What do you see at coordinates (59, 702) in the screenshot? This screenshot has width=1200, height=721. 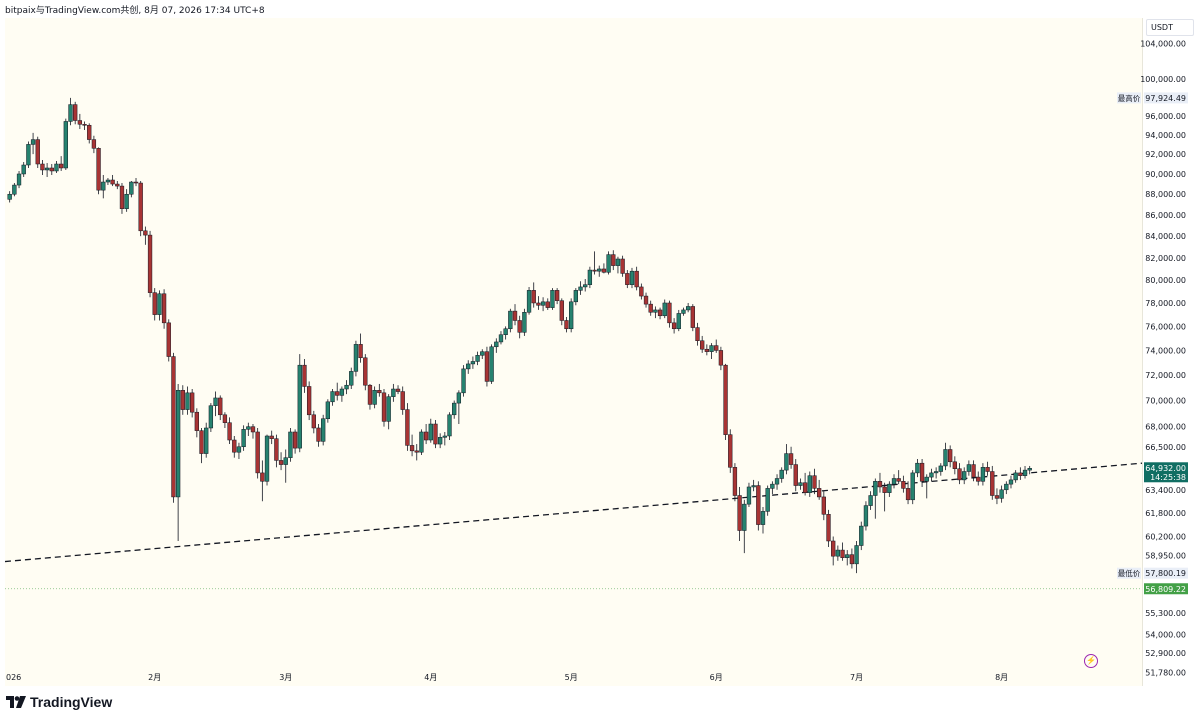 I see `tradingview-logo: TradingView` at bounding box center [59, 702].